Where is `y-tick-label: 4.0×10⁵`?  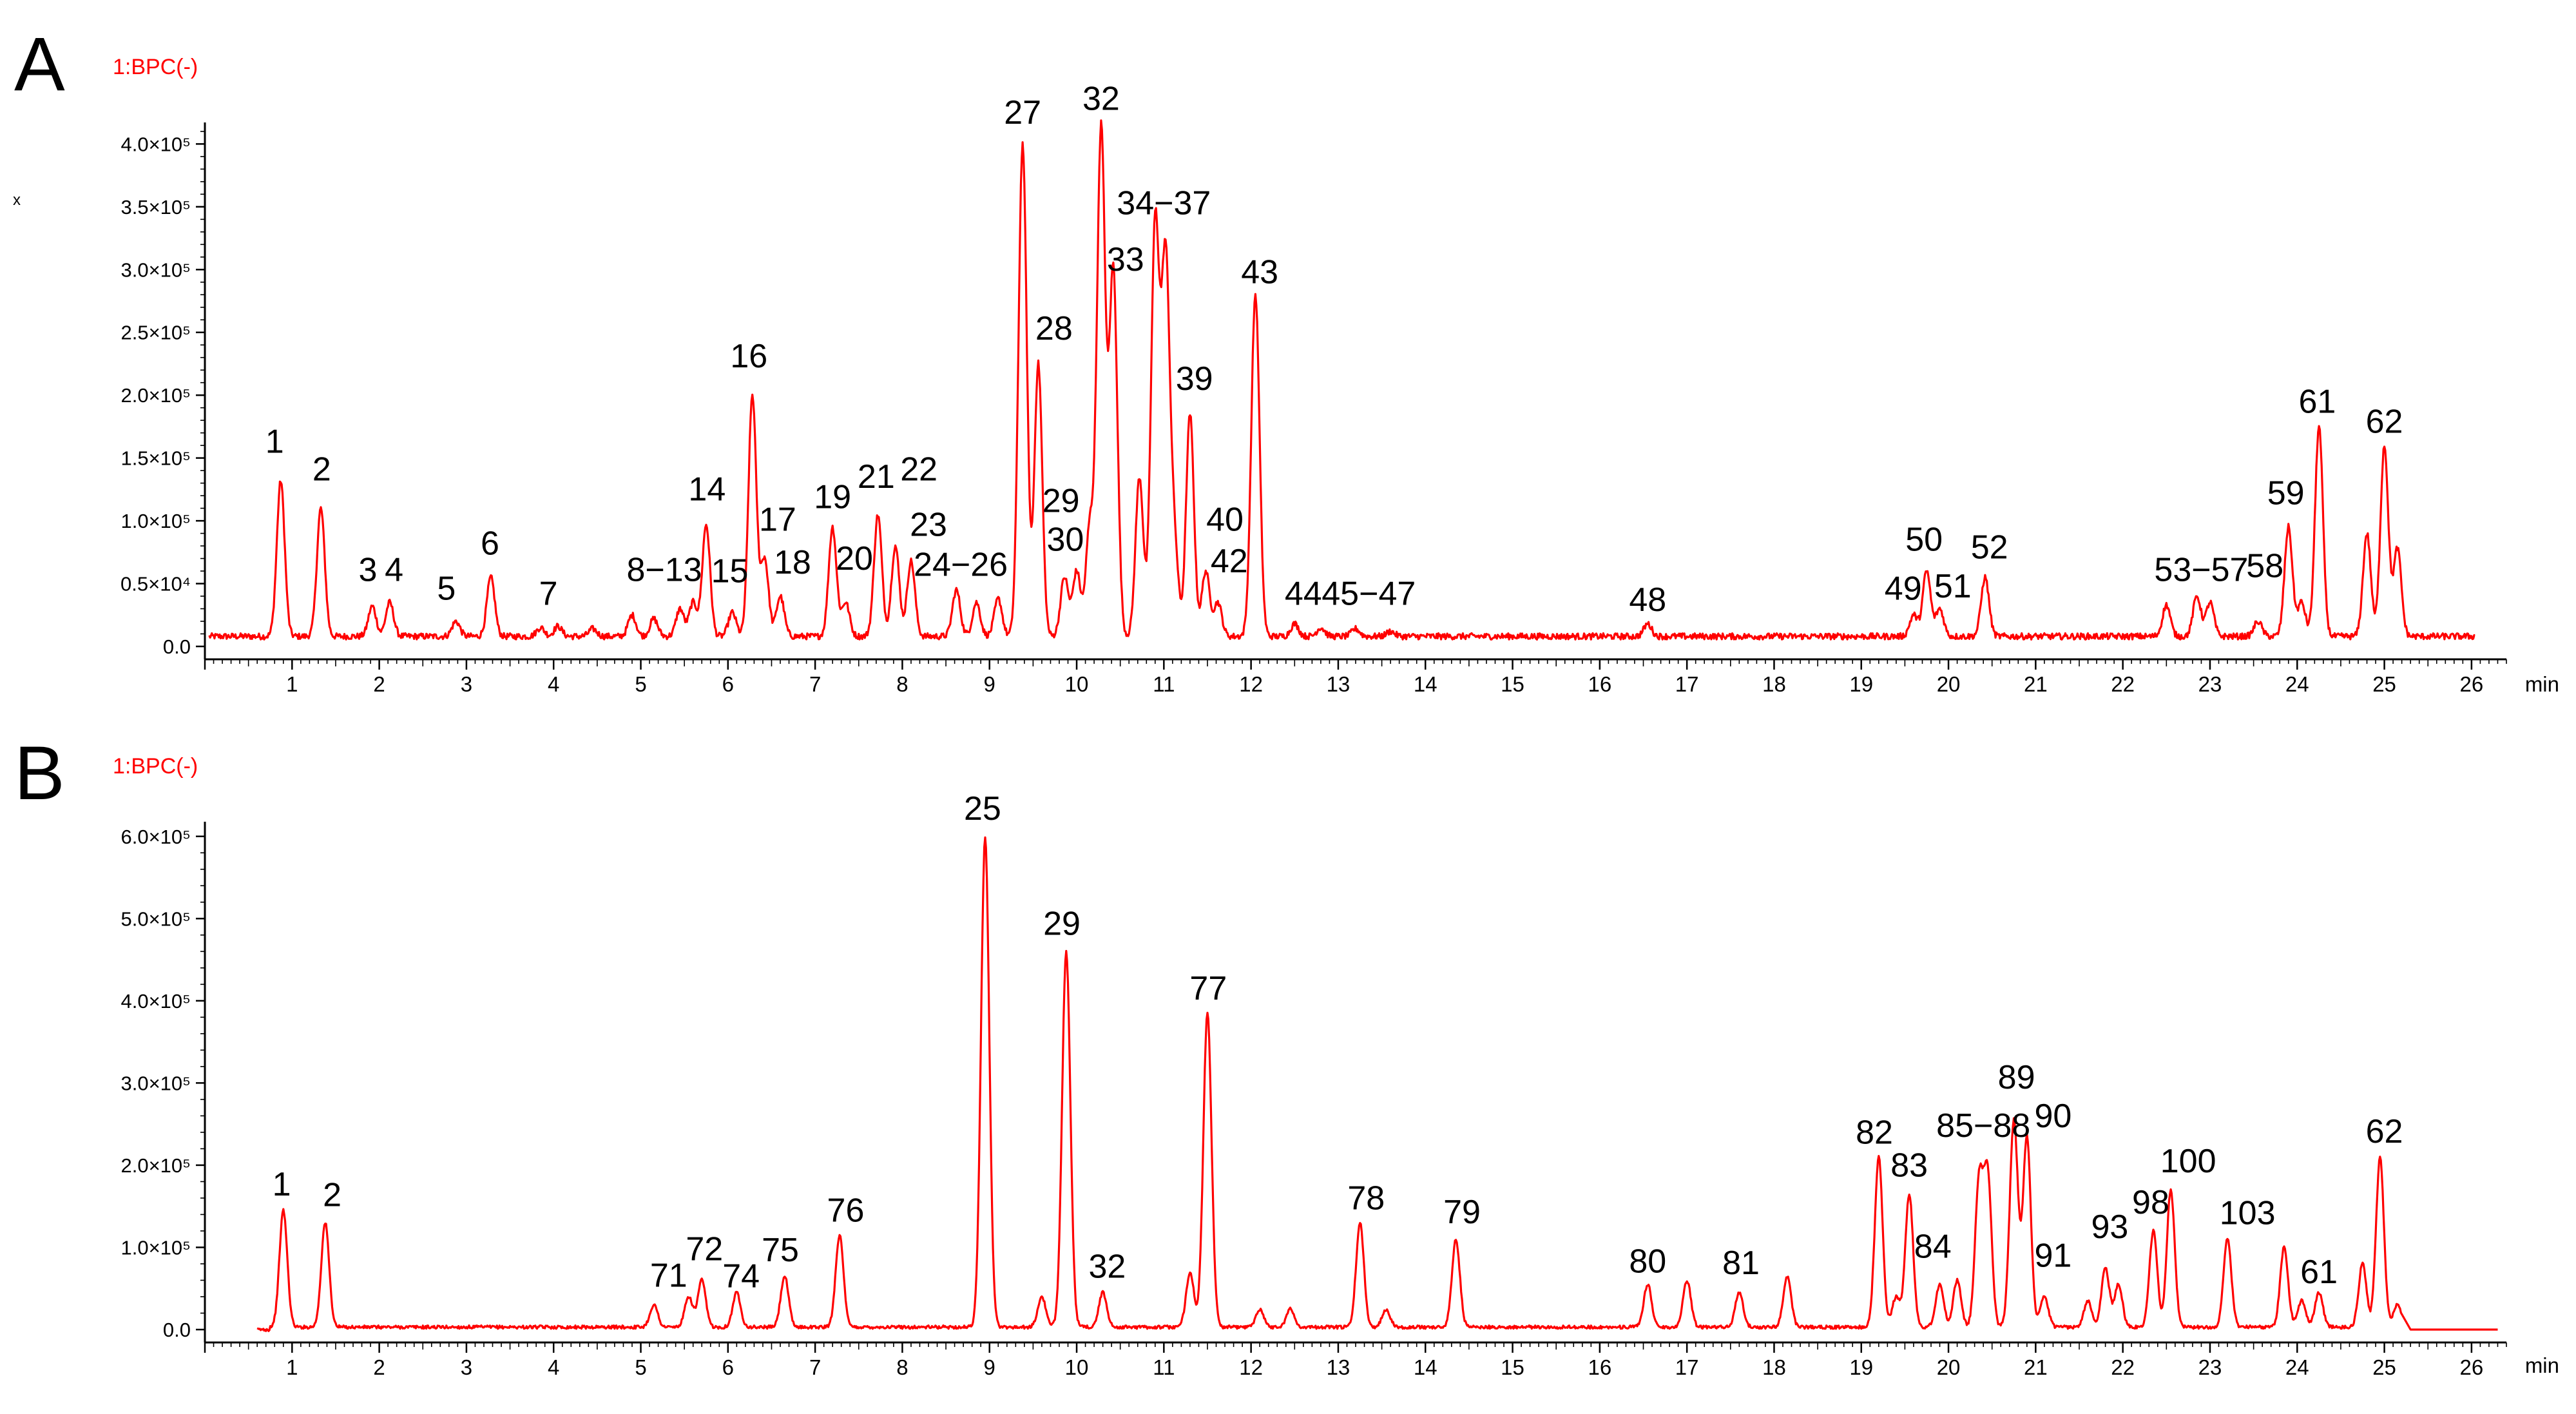 y-tick-label: 4.0×10⁵ is located at coordinates (155, 1001).